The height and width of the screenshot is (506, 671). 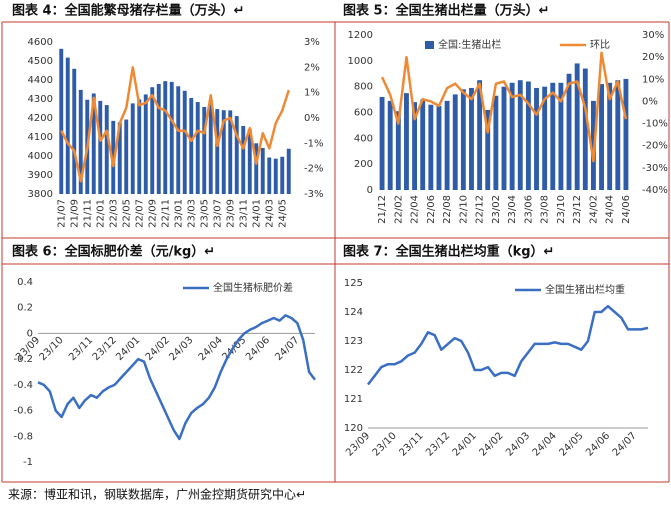 I want to click on x-tick-label: 21/09, so click(x=74, y=213).